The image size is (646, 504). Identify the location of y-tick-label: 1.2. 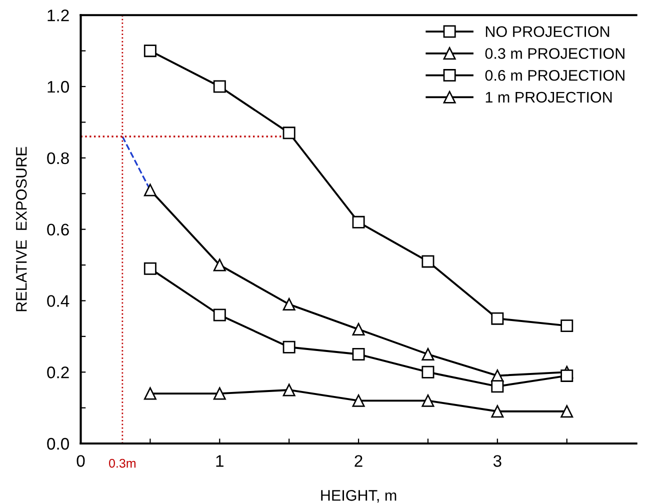
(58, 16).